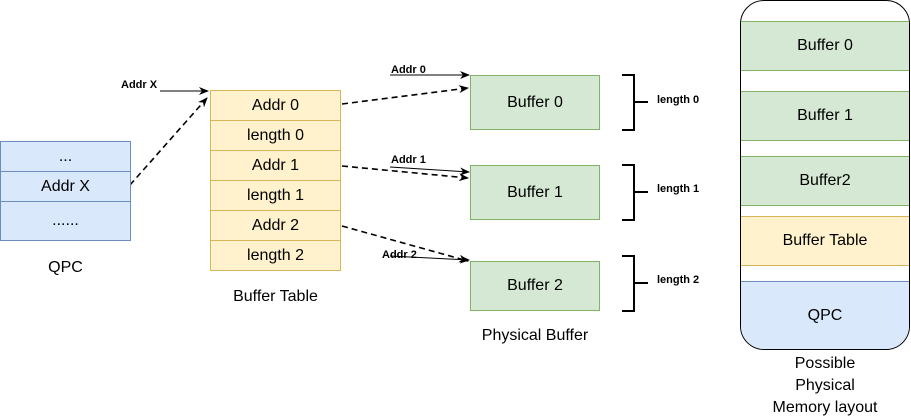 The height and width of the screenshot is (419, 911). Describe the element at coordinates (275, 105) in the screenshot. I see `buffer-table-row-0: Addr 0` at that location.